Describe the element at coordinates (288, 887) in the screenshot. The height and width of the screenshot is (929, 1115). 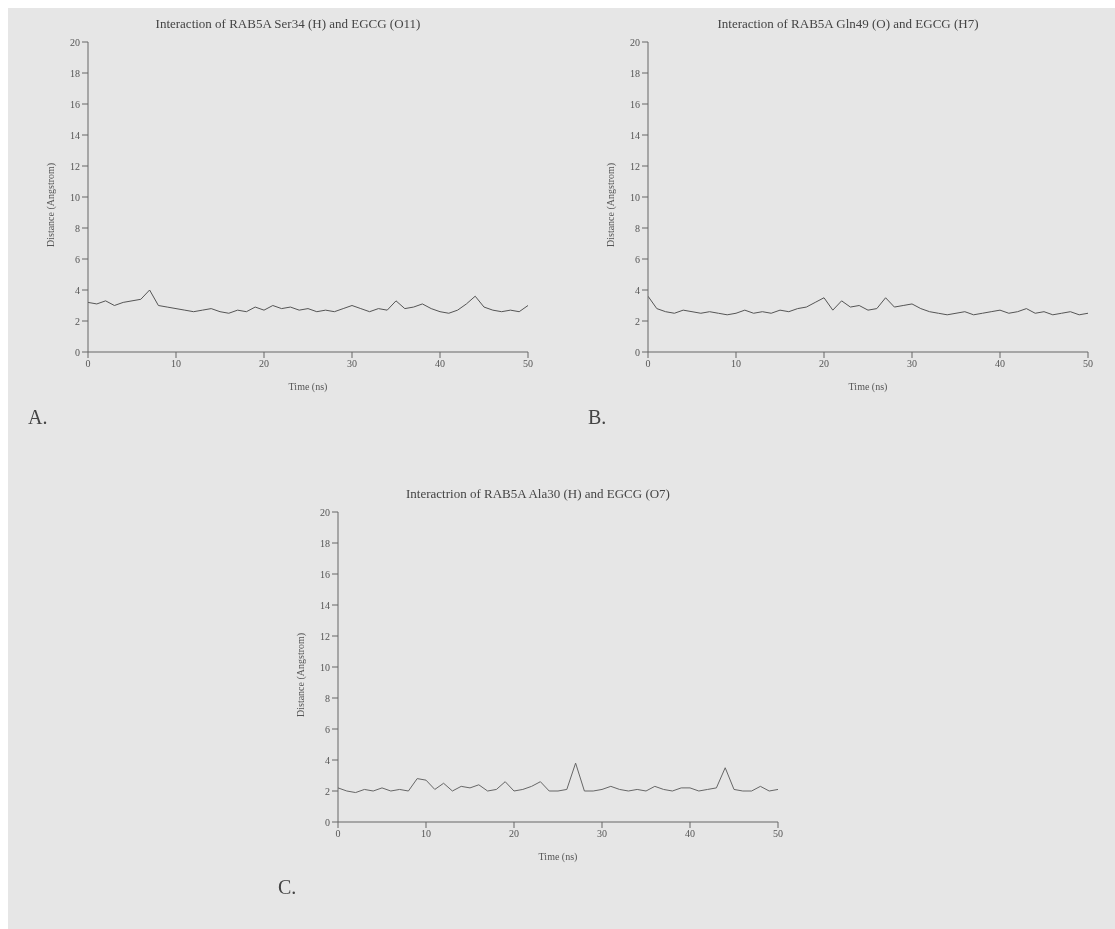
I see `text: C.` at that location.